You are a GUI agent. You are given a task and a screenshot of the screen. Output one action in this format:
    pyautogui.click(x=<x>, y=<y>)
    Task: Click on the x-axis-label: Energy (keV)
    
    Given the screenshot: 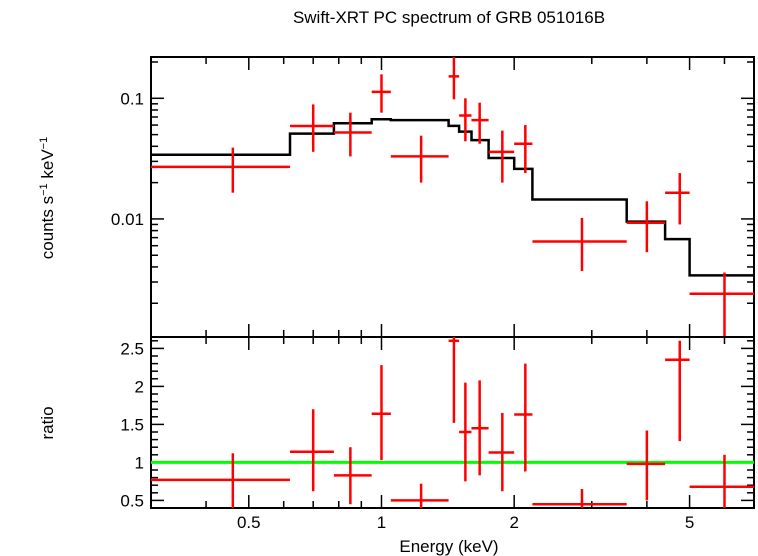 What is the action you would take?
    pyautogui.click(x=448, y=546)
    